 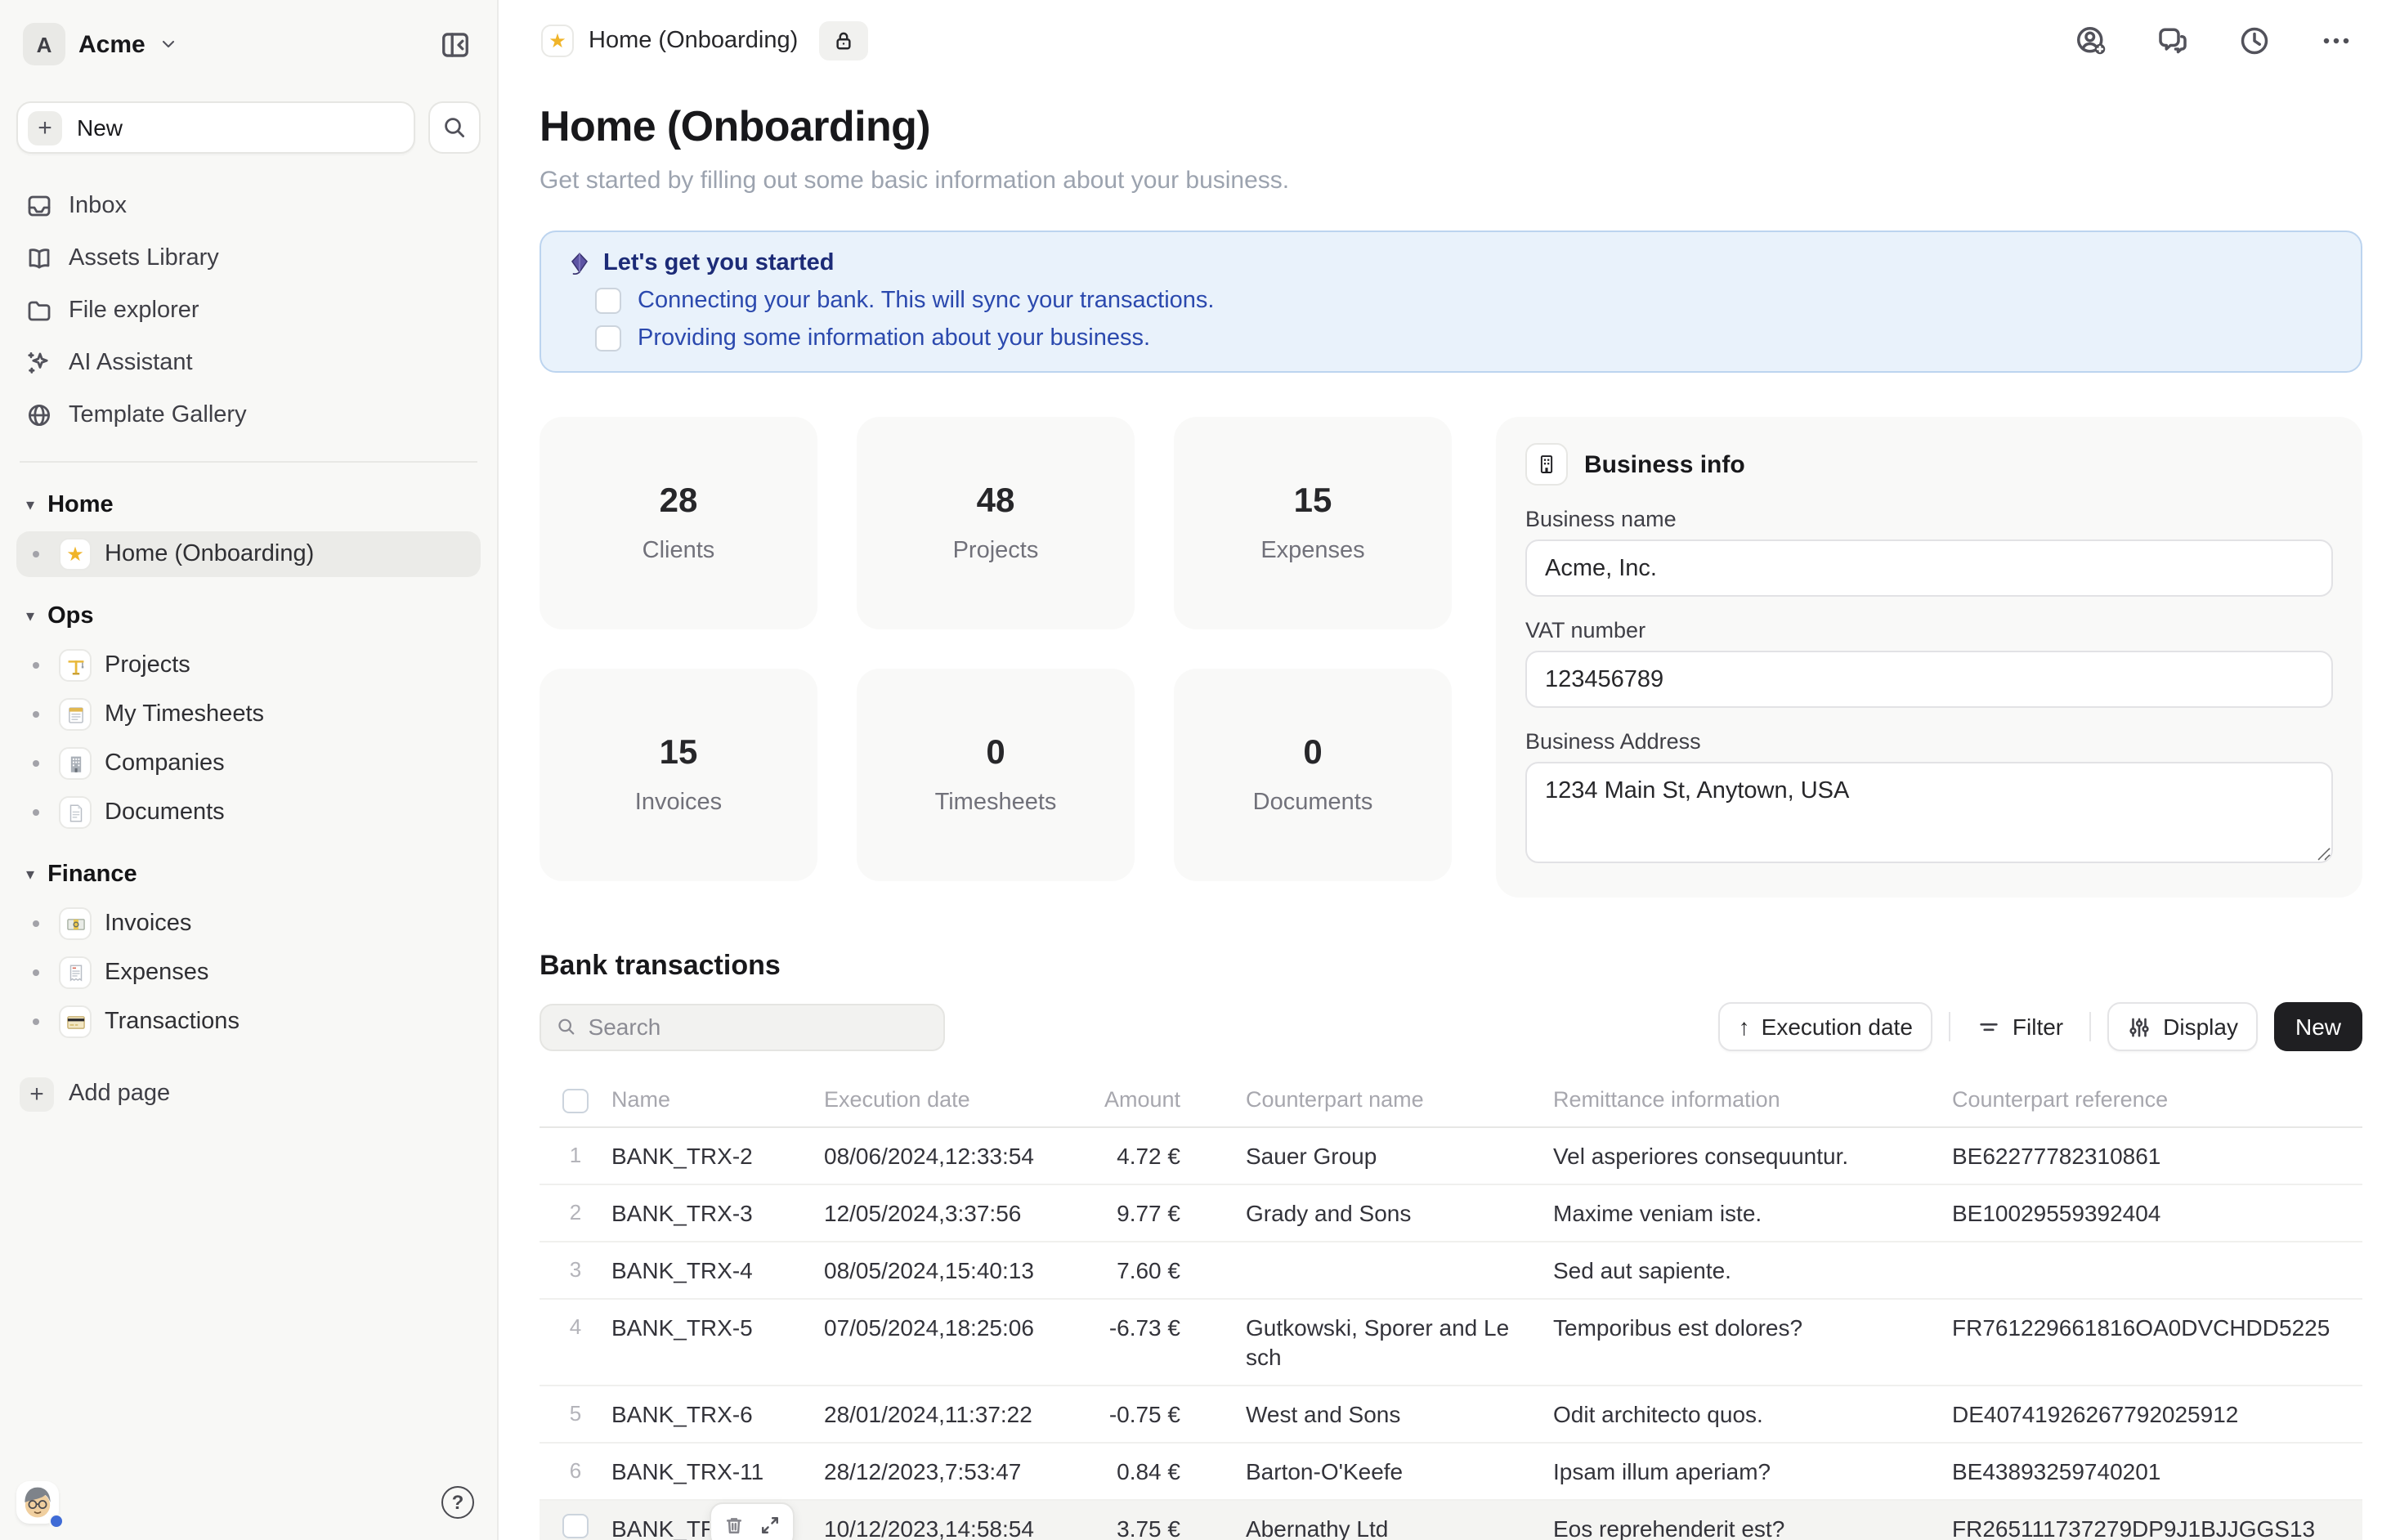 What do you see at coordinates (248, 415) in the screenshot?
I see `sidebar-item-template-gallery: Template Gallery` at bounding box center [248, 415].